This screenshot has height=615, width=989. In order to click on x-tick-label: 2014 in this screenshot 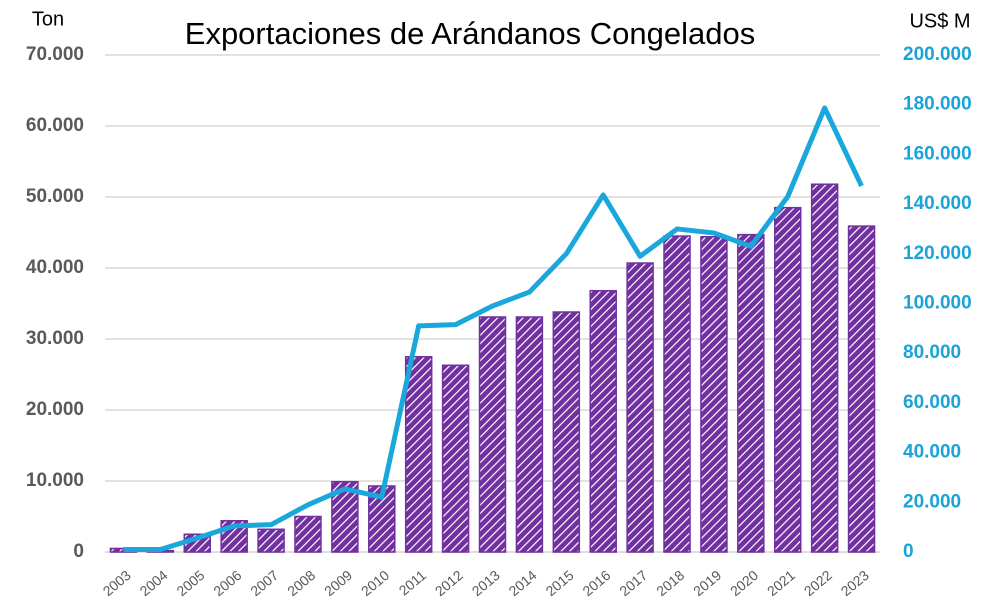, I will do `click(523, 583)`.